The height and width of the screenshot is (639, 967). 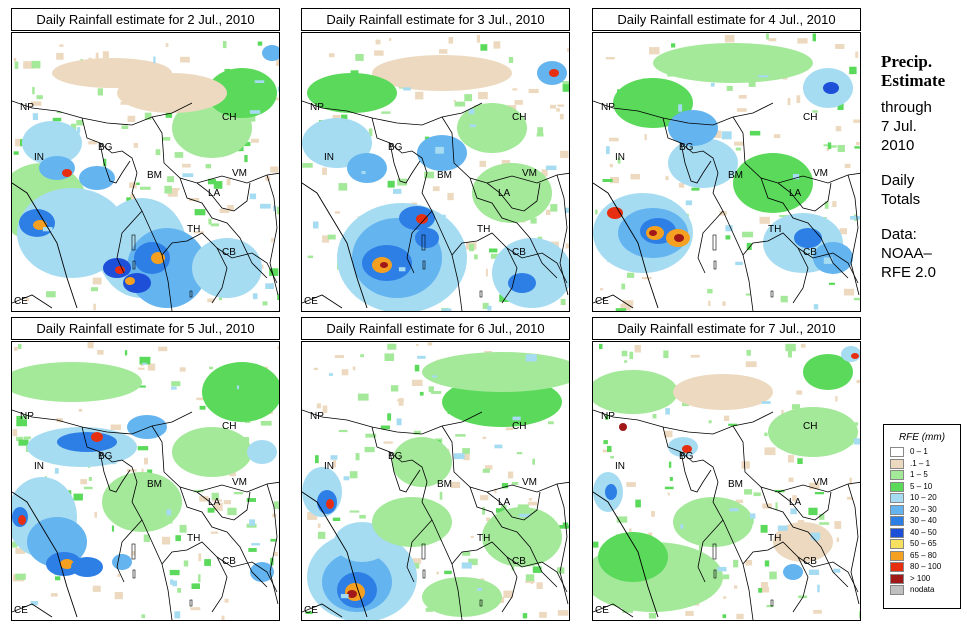 What do you see at coordinates (335, 245) in the screenshot?
I see `coastline` at bounding box center [335, 245].